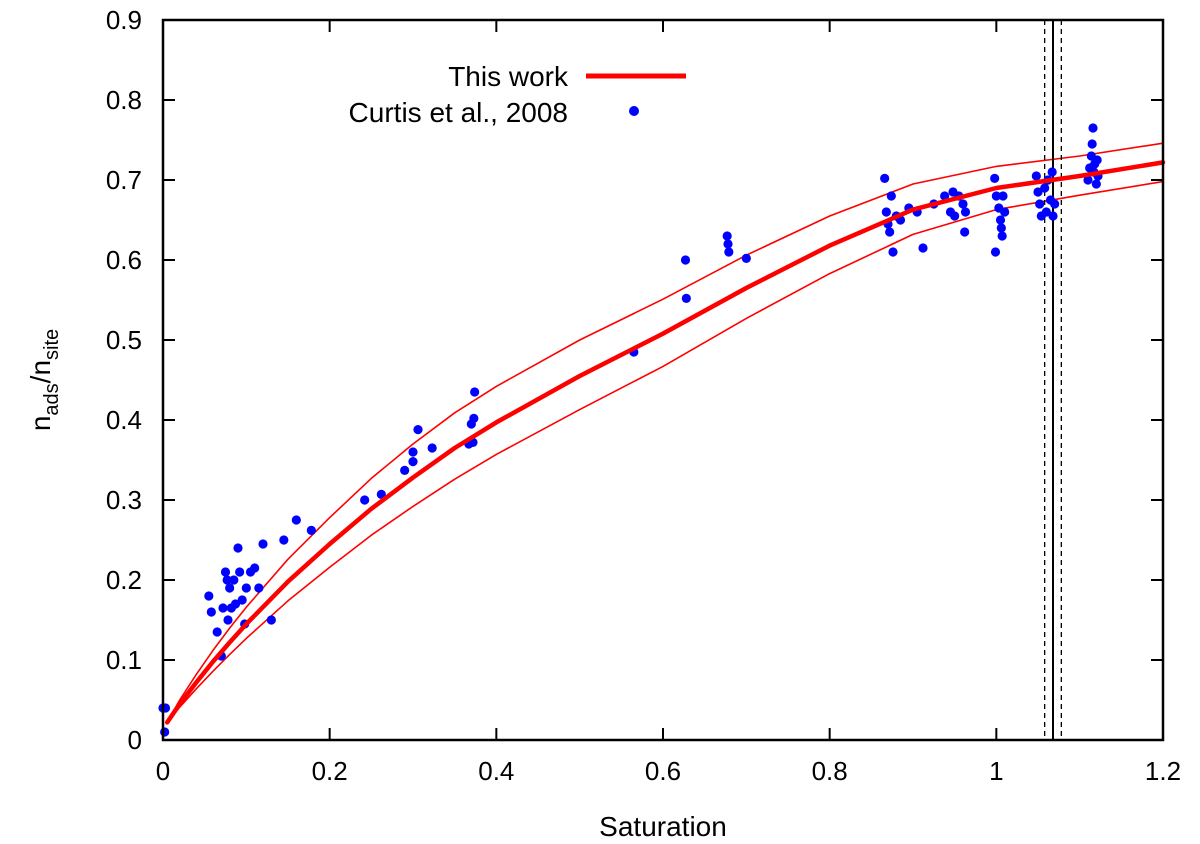 This screenshot has width=1200, height=844. What do you see at coordinates (52, 399) in the screenshot?
I see `y-label-sub1: ads` at bounding box center [52, 399].